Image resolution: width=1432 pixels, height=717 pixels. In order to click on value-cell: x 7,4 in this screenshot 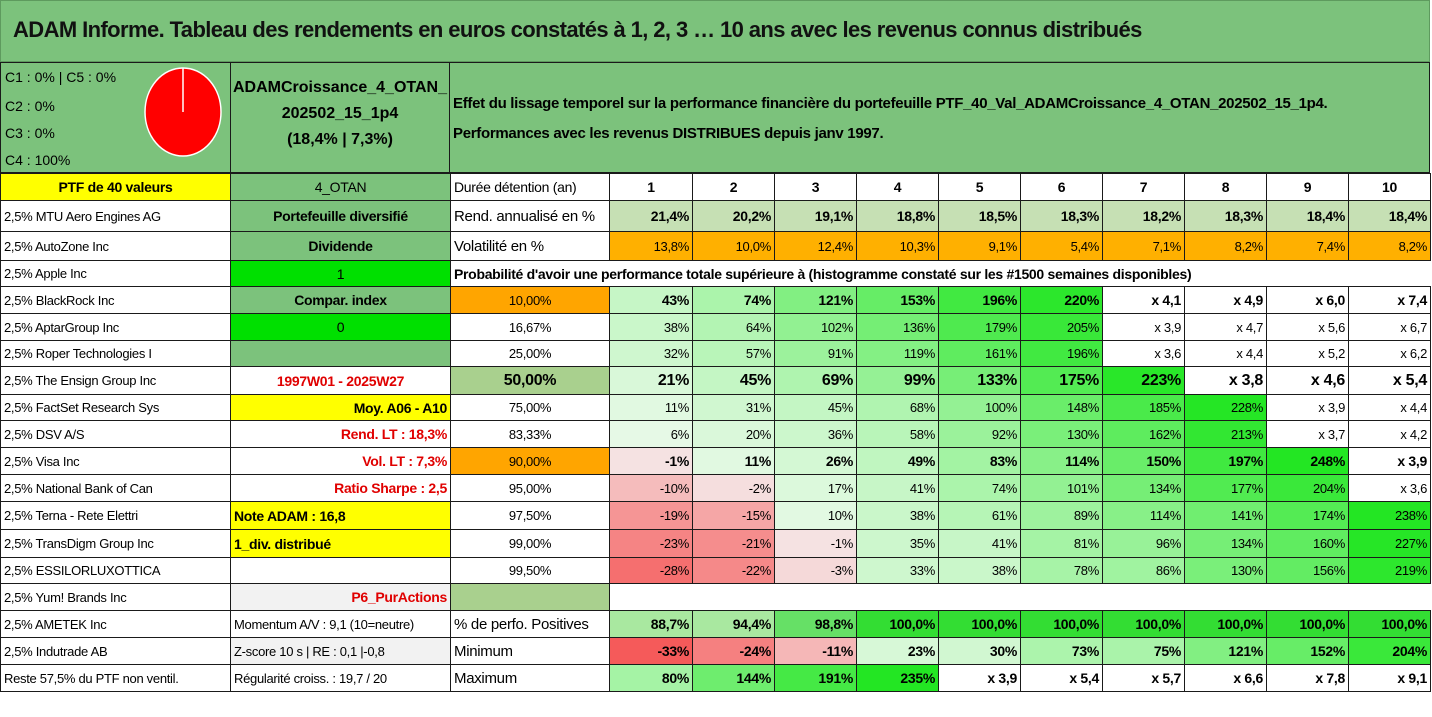, I will do `click(1389, 300)`.